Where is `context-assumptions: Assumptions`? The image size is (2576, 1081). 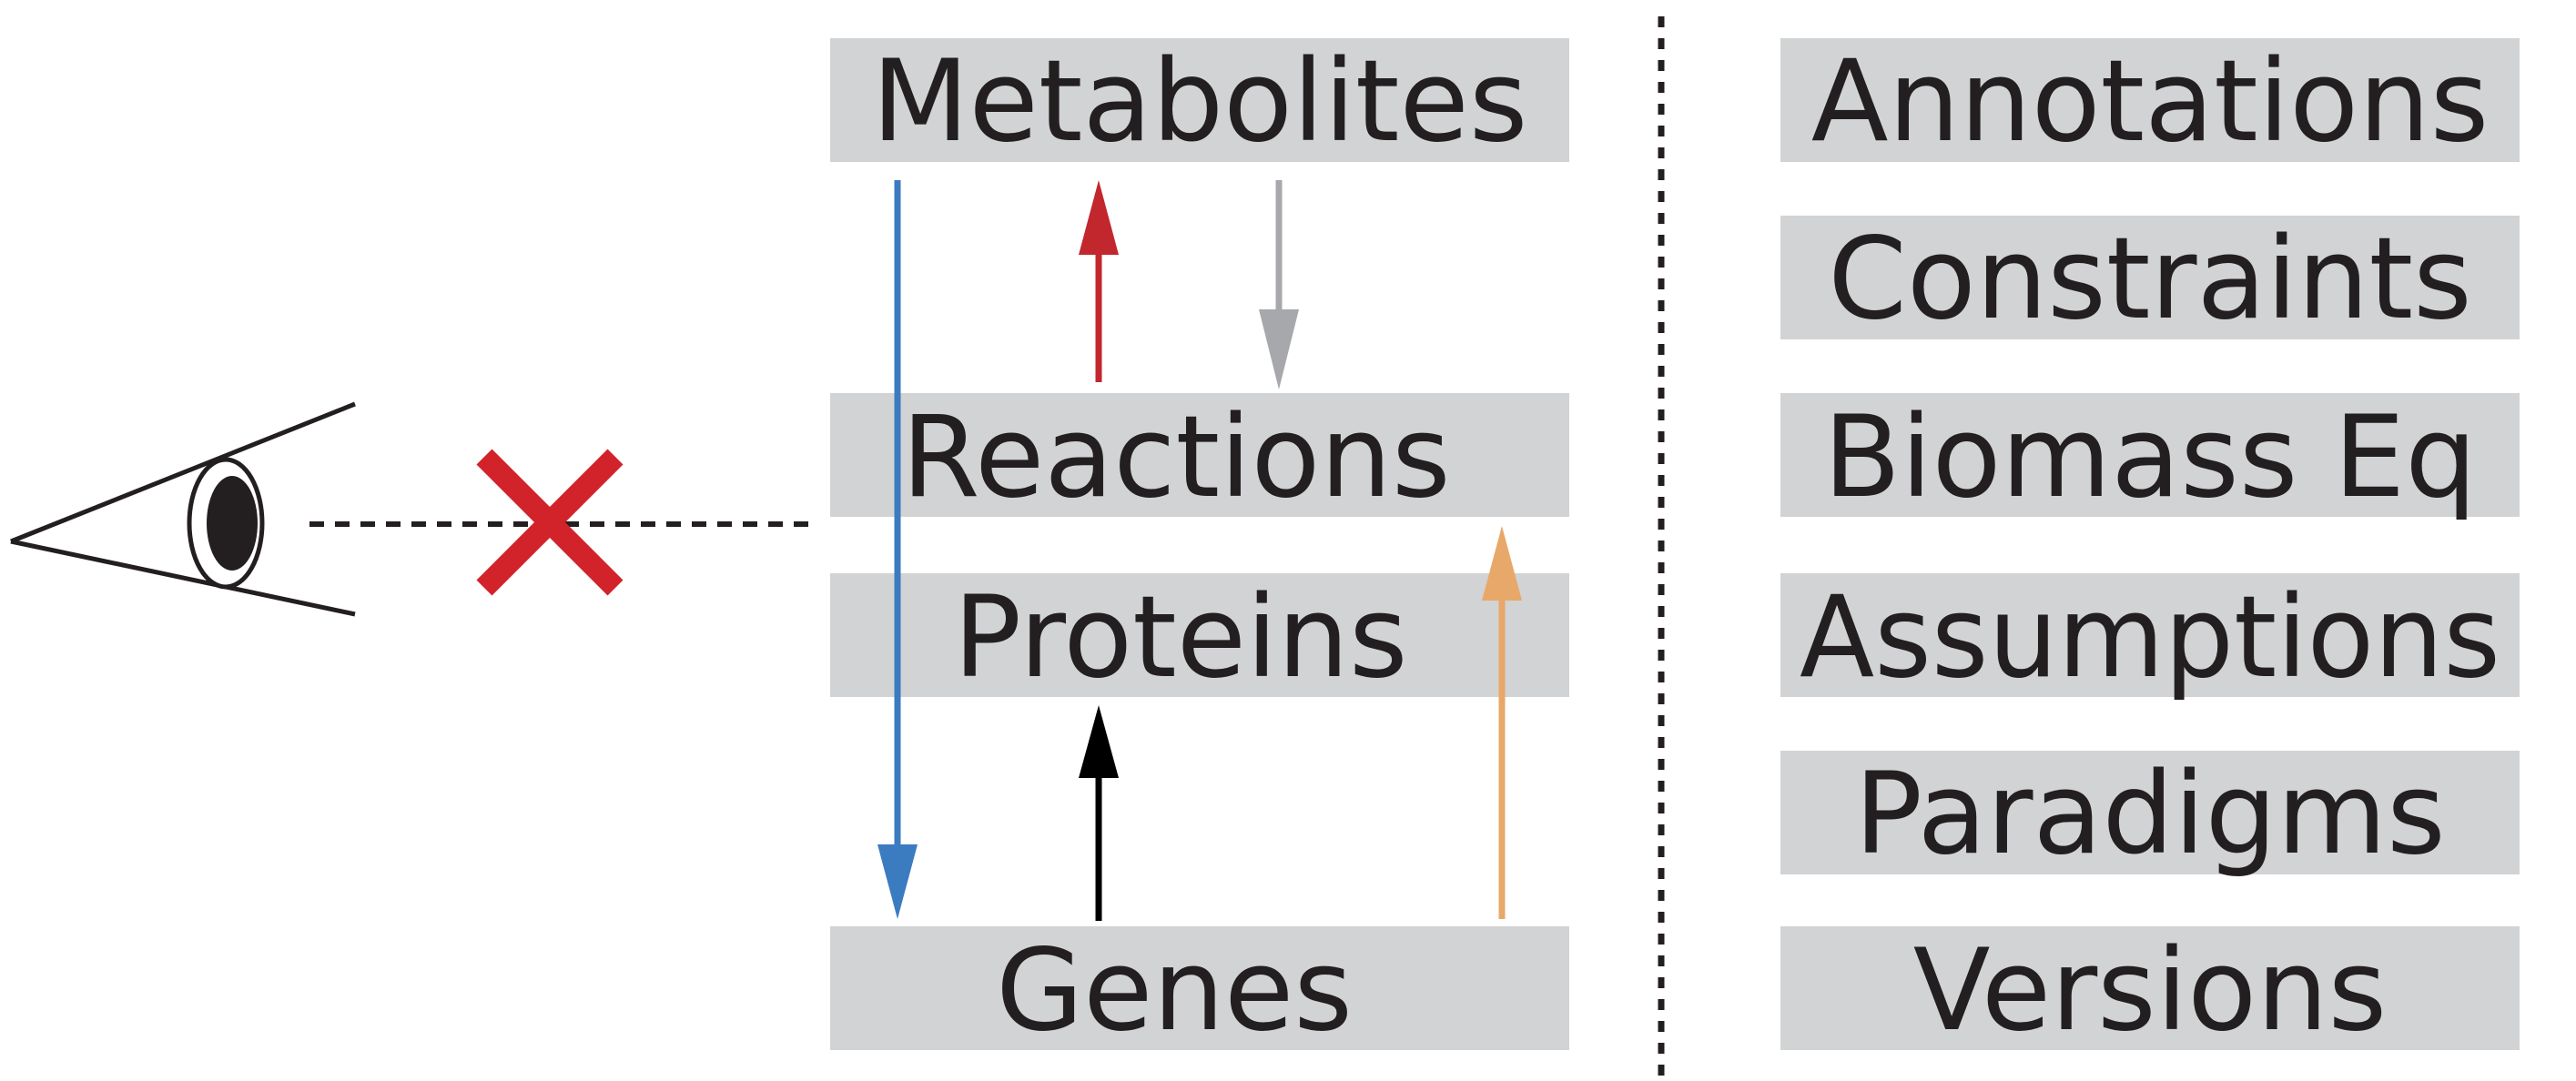 context-assumptions: Assumptions is located at coordinates (2150, 638).